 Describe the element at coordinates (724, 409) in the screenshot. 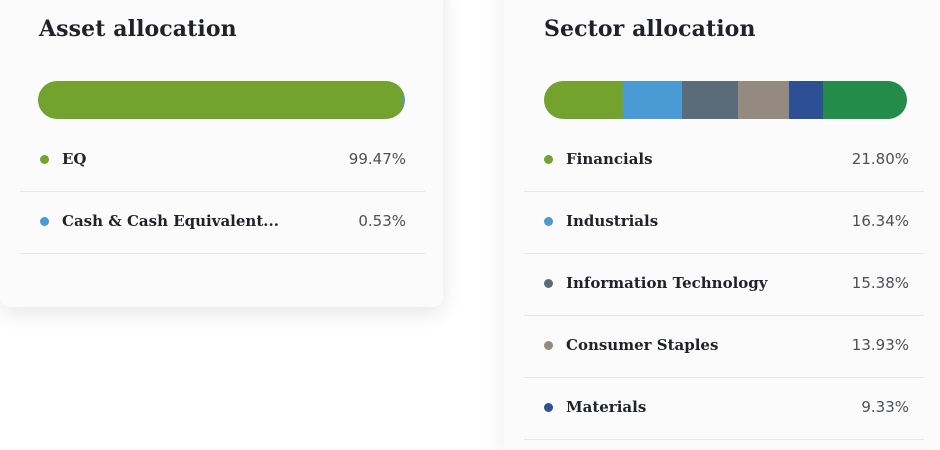

I see `list-item: Materials 9.33%` at that location.